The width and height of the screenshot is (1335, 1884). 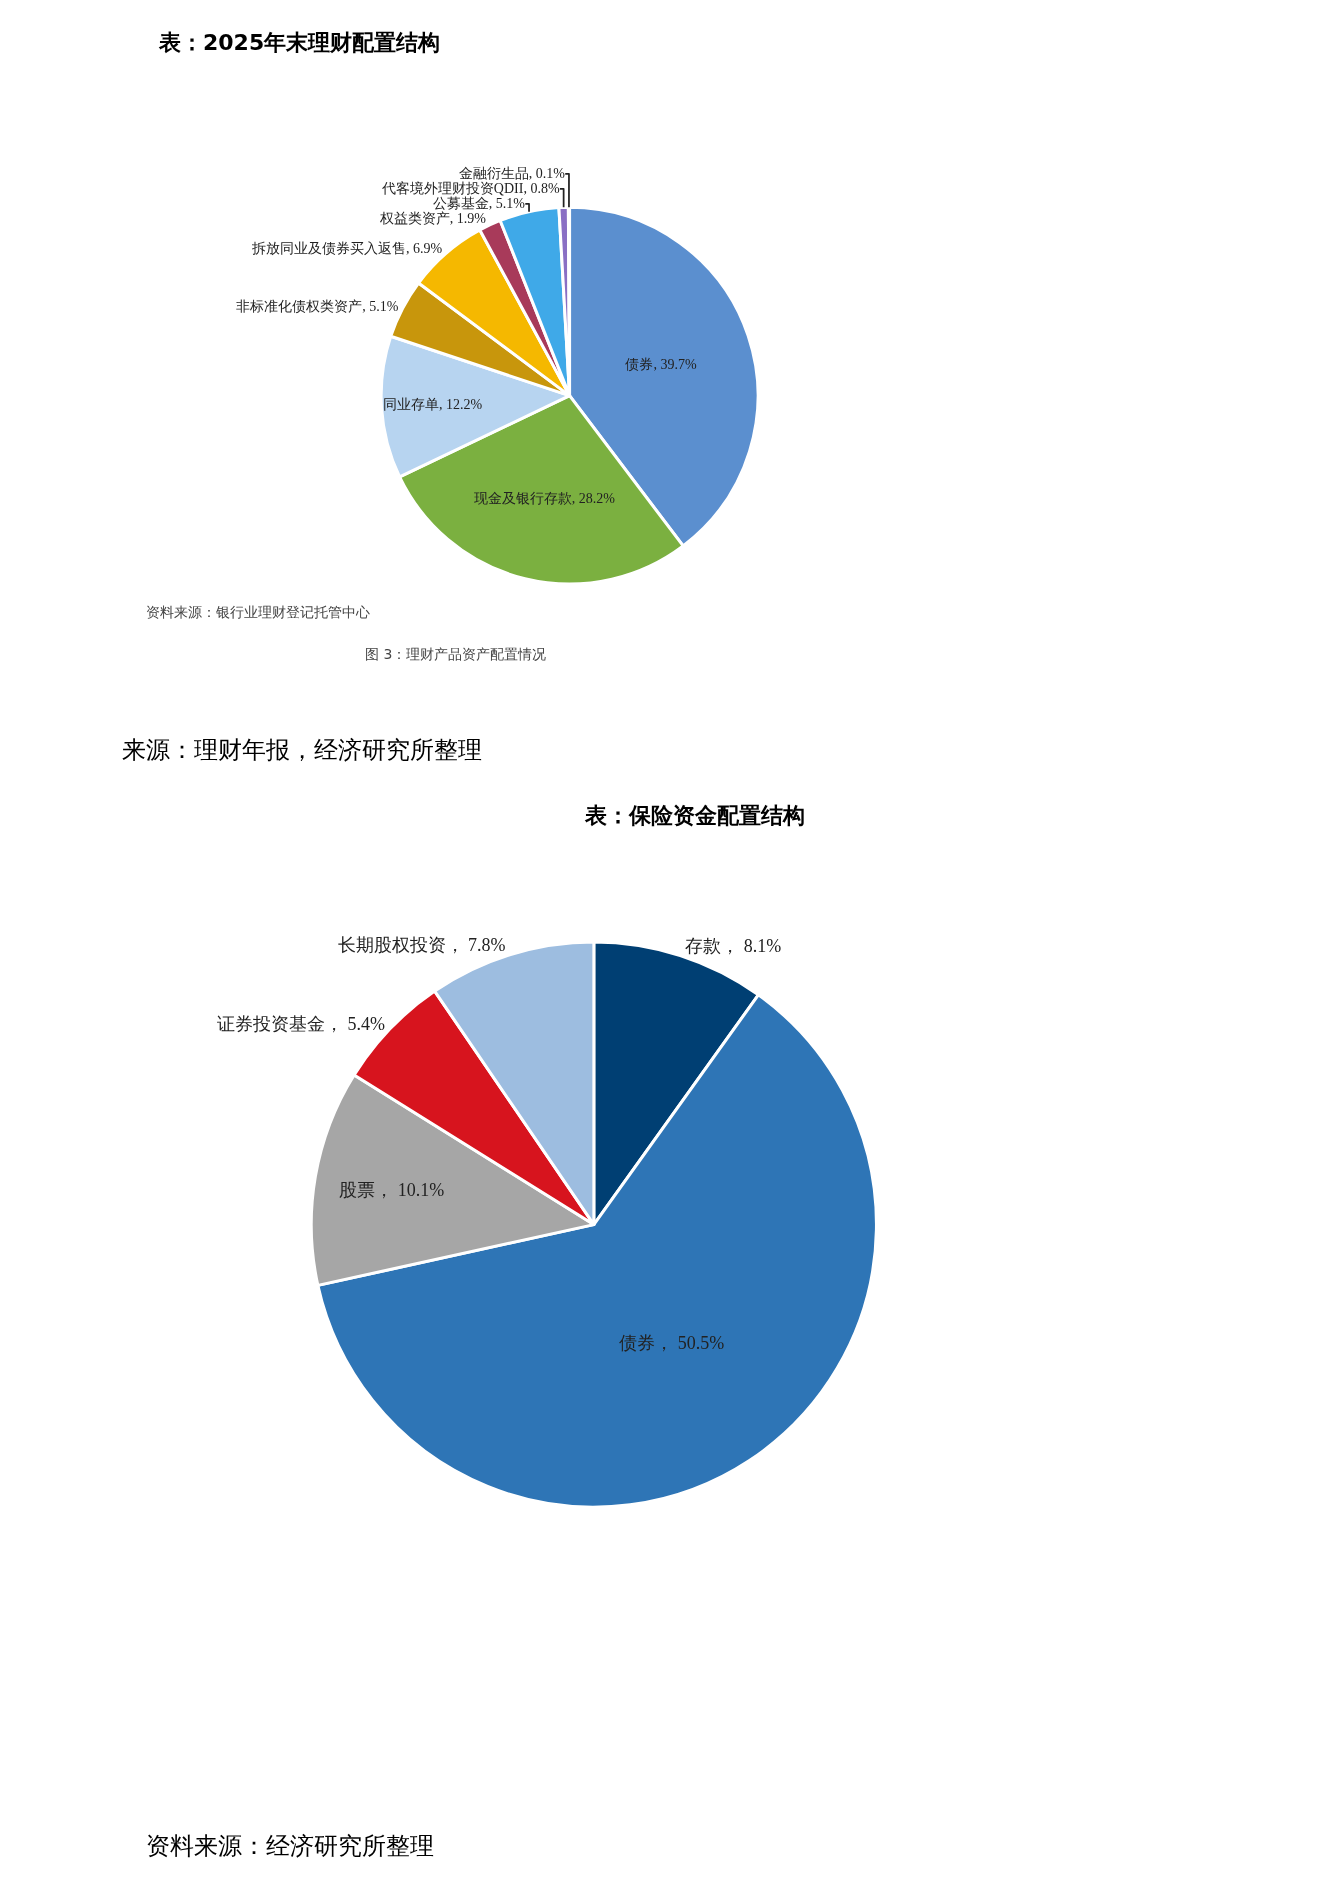 What do you see at coordinates (661, 365) in the screenshot?
I see `slice-label: 债券, 39.7%` at bounding box center [661, 365].